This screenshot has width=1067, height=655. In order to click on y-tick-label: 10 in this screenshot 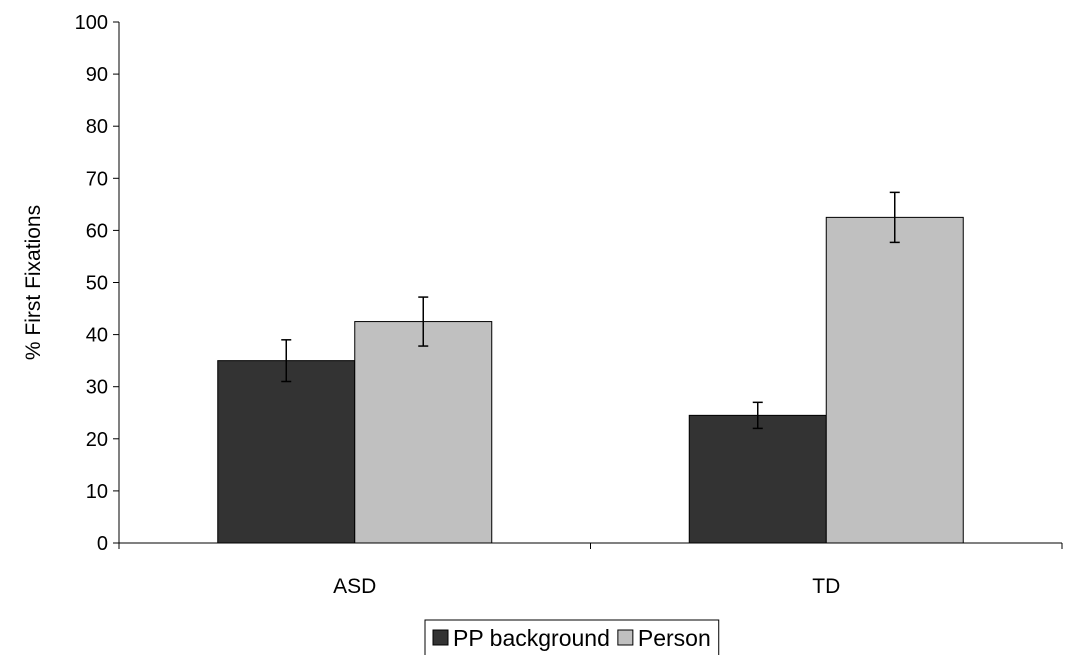, I will do `click(97, 492)`.